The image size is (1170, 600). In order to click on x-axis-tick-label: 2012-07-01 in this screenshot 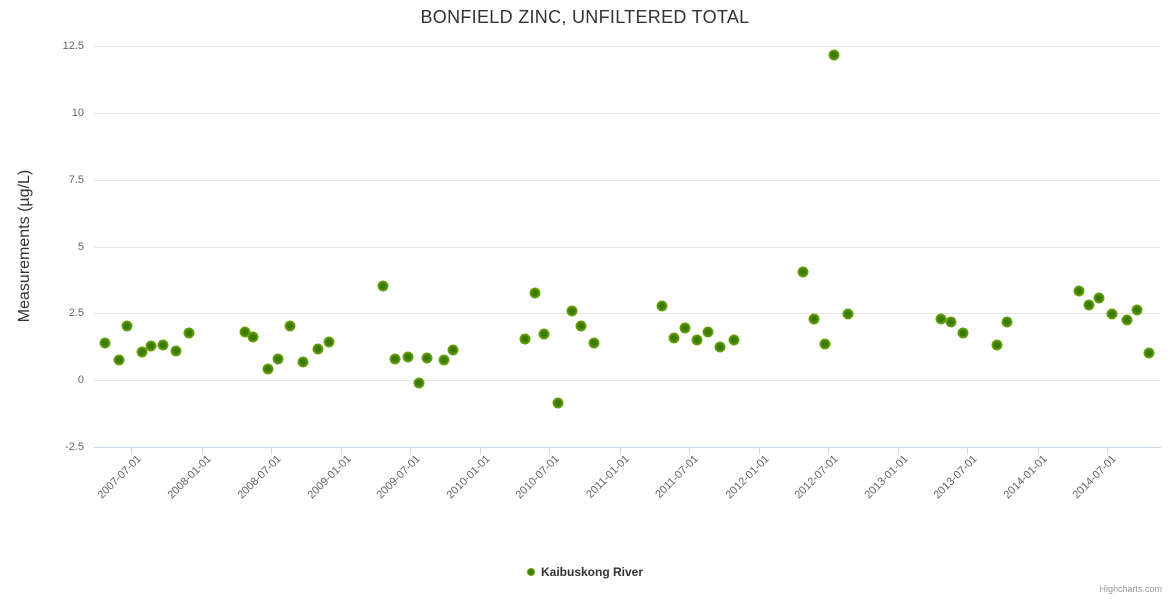, I will do `click(816, 477)`.